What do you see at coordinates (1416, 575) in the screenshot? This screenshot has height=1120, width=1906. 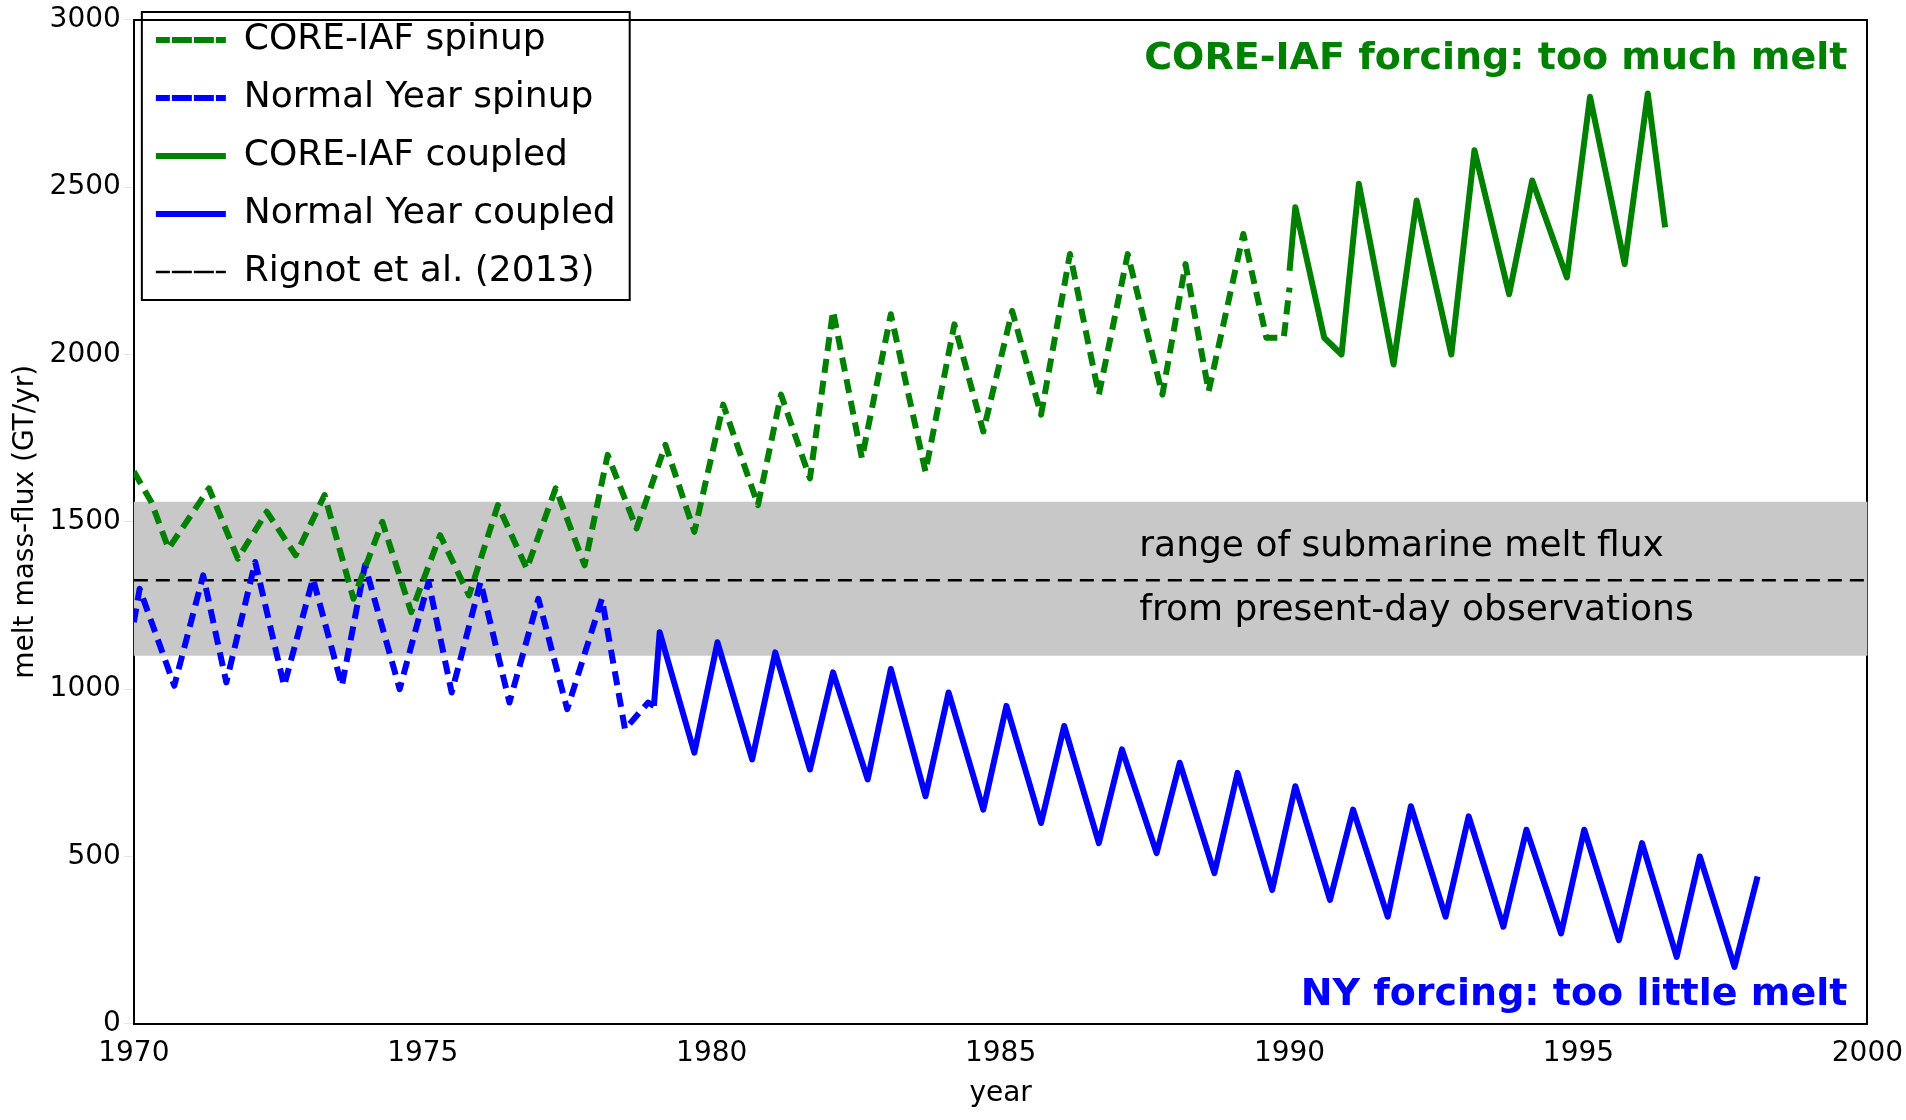 I see `band-label: range of submarine melt flux from present-day observations` at bounding box center [1416, 575].